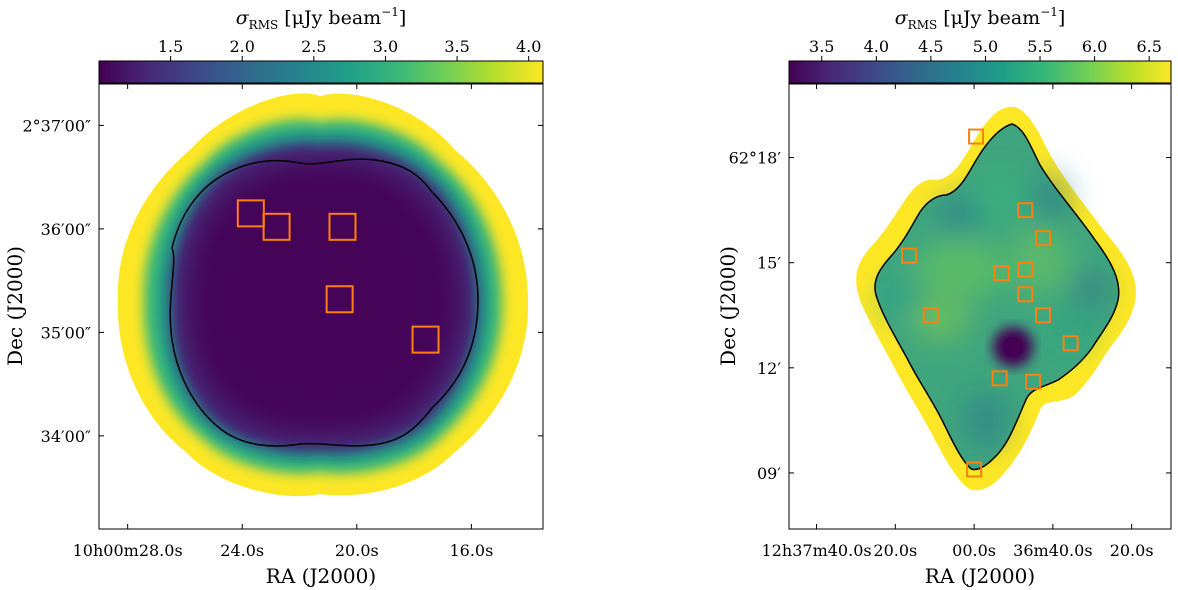  What do you see at coordinates (128, 550) in the screenshot?
I see `x-tick-label: 10h00m28.0s` at bounding box center [128, 550].